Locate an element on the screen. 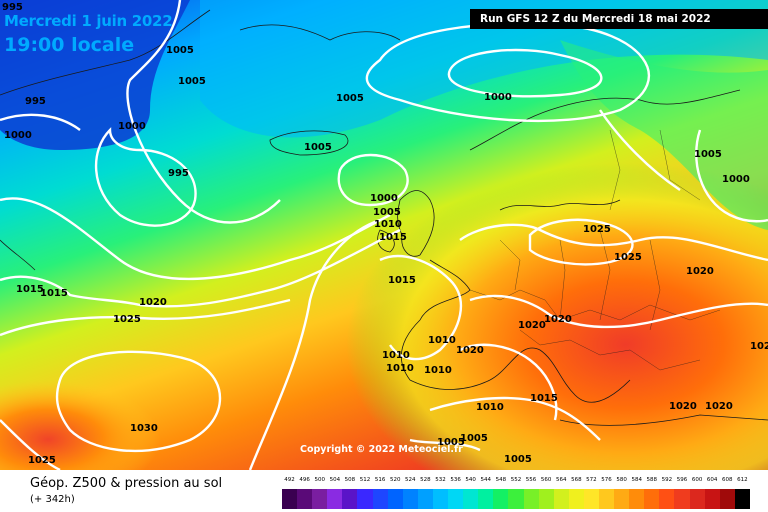  legend-value: 512 is located at coordinates (365, 480).